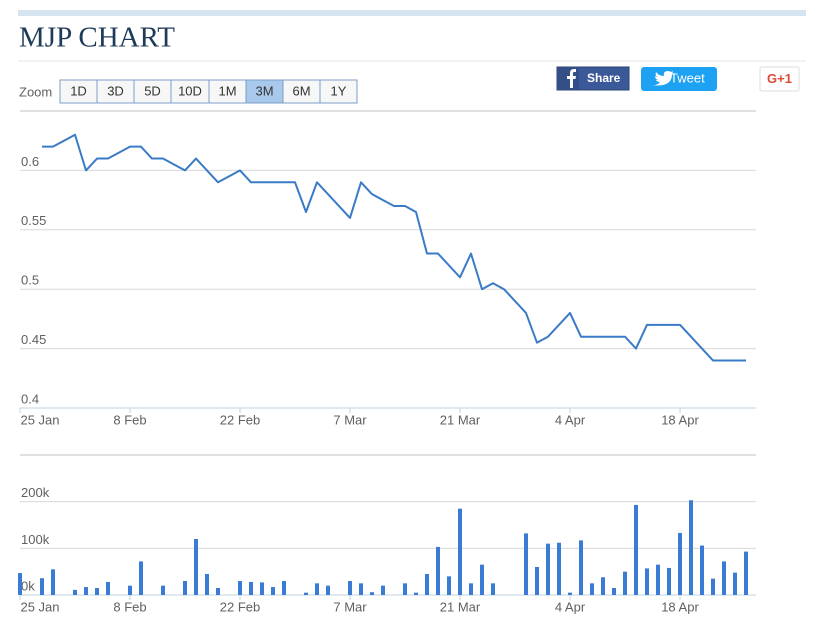  I want to click on zoom-button: 1Y, so click(338, 91).